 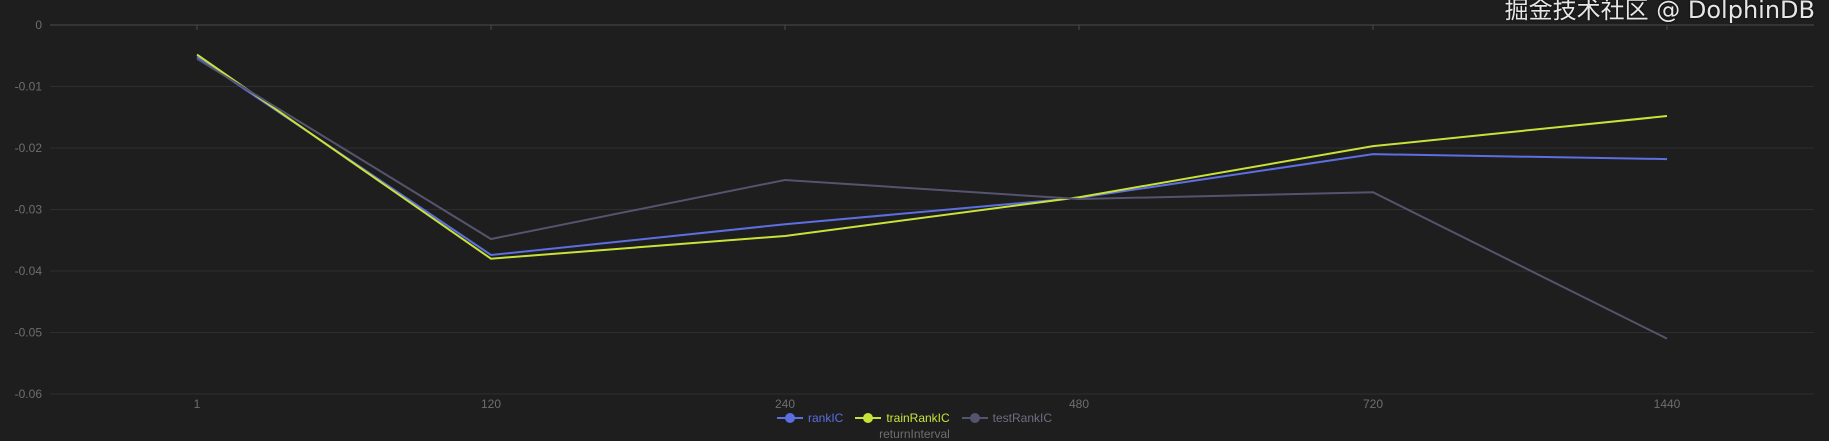 What do you see at coordinates (29, 148) in the screenshot?
I see `y-tick-label: -0.02` at bounding box center [29, 148].